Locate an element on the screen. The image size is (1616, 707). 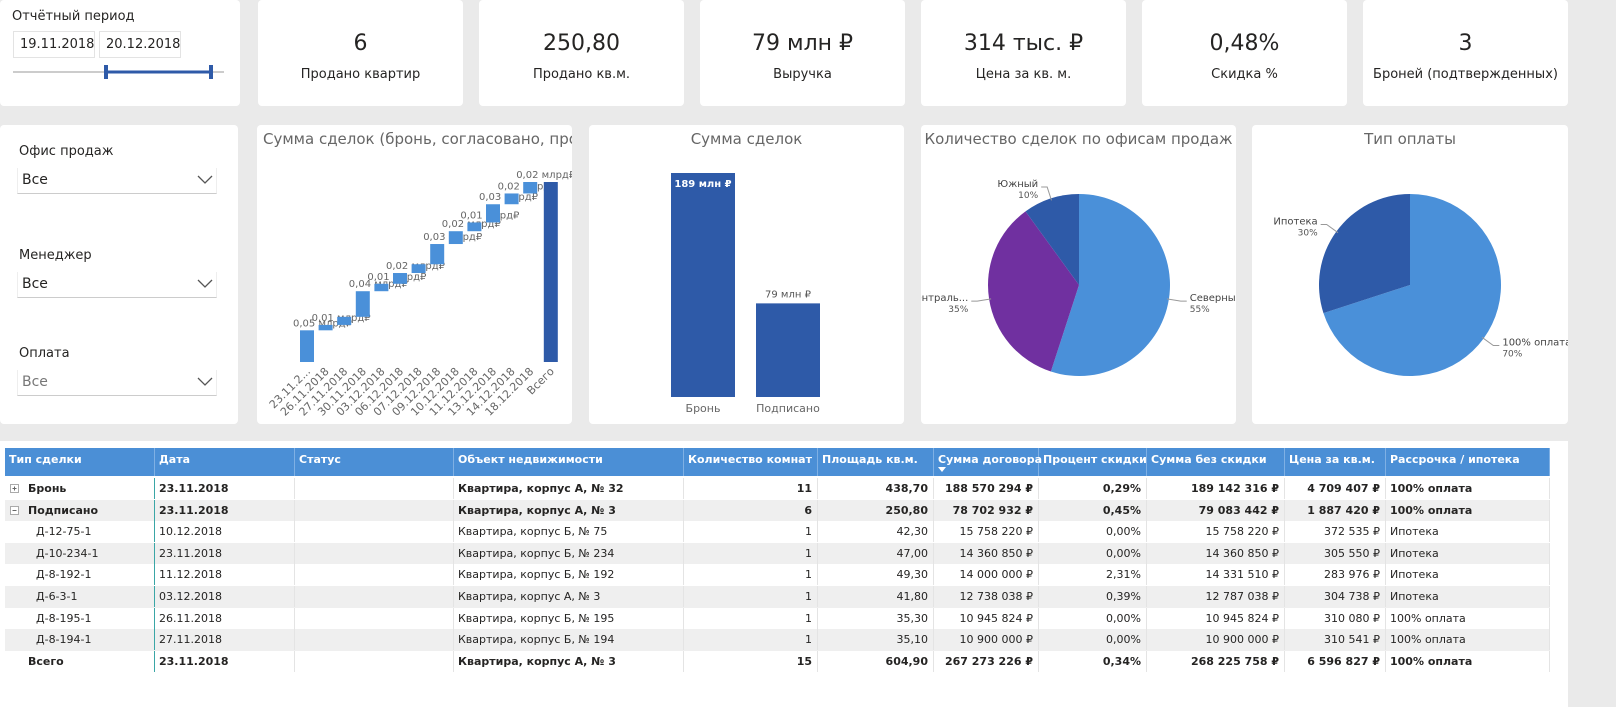
chart-title: Сумма сделок is located at coordinates (747, 139).